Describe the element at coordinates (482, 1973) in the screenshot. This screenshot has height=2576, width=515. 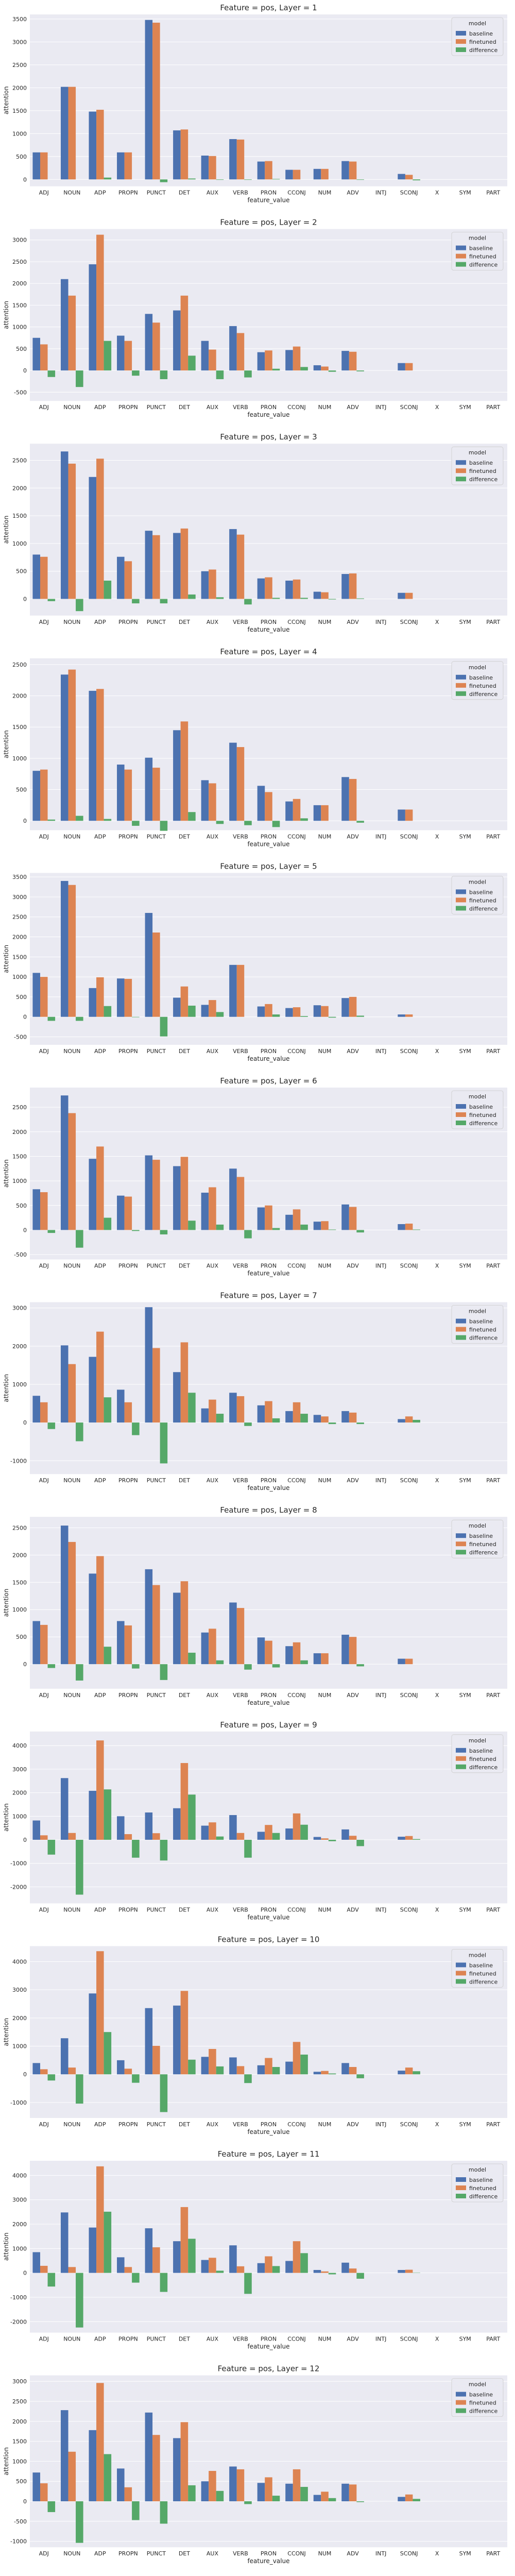
I see `legend-entry-finetuned: finetuned` at that location.